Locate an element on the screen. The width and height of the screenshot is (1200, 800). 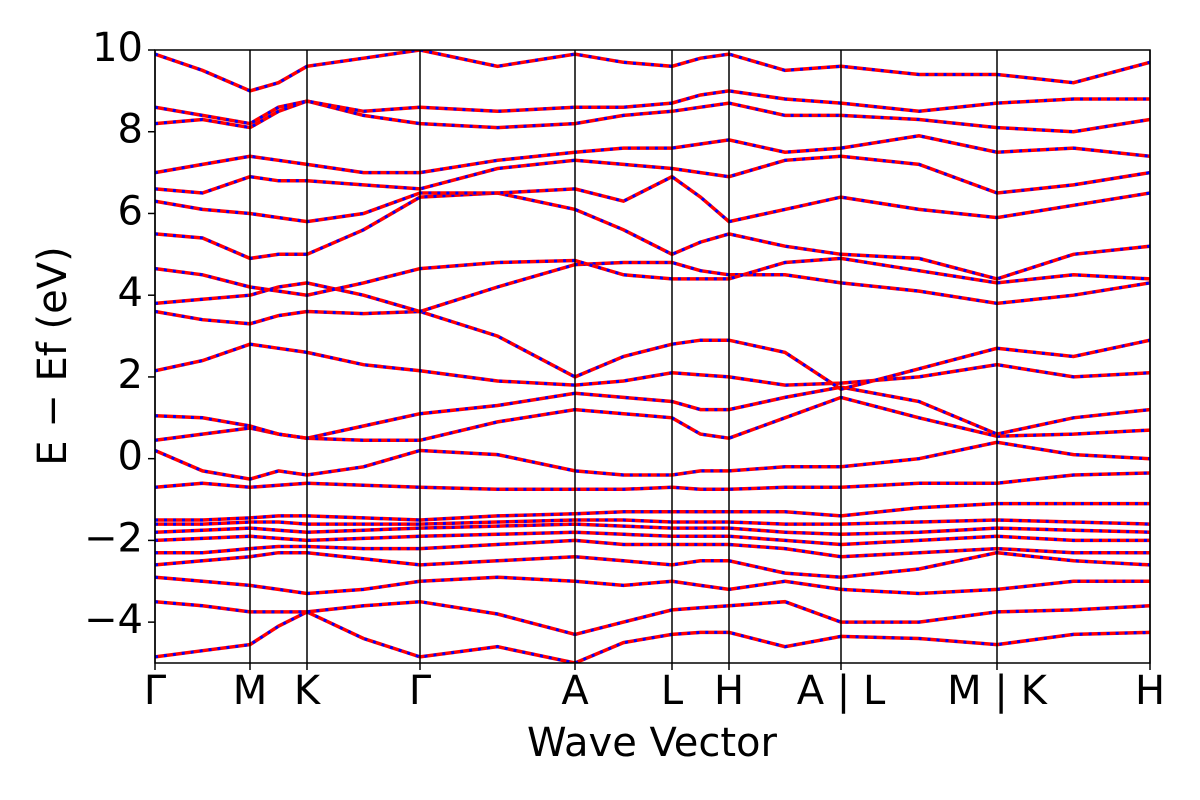
x-tick-label: M | K is located at coordinates (997, 691).